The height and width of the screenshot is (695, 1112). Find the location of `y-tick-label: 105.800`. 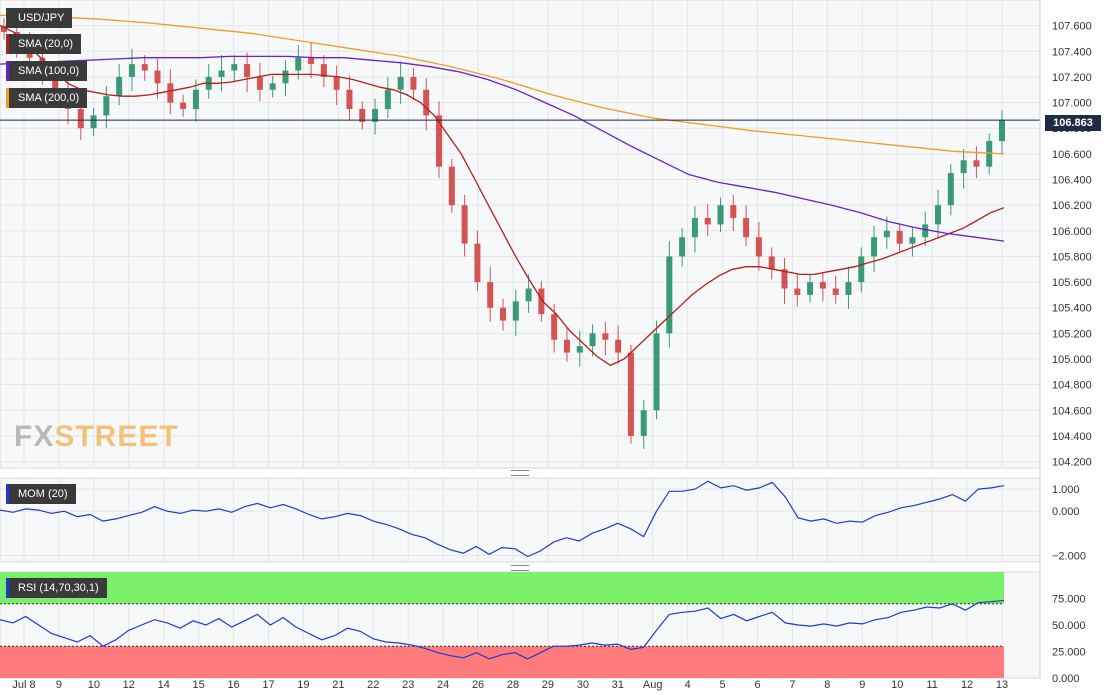

y-tick-label: 105.800 is located at coordinates (1072, 257).